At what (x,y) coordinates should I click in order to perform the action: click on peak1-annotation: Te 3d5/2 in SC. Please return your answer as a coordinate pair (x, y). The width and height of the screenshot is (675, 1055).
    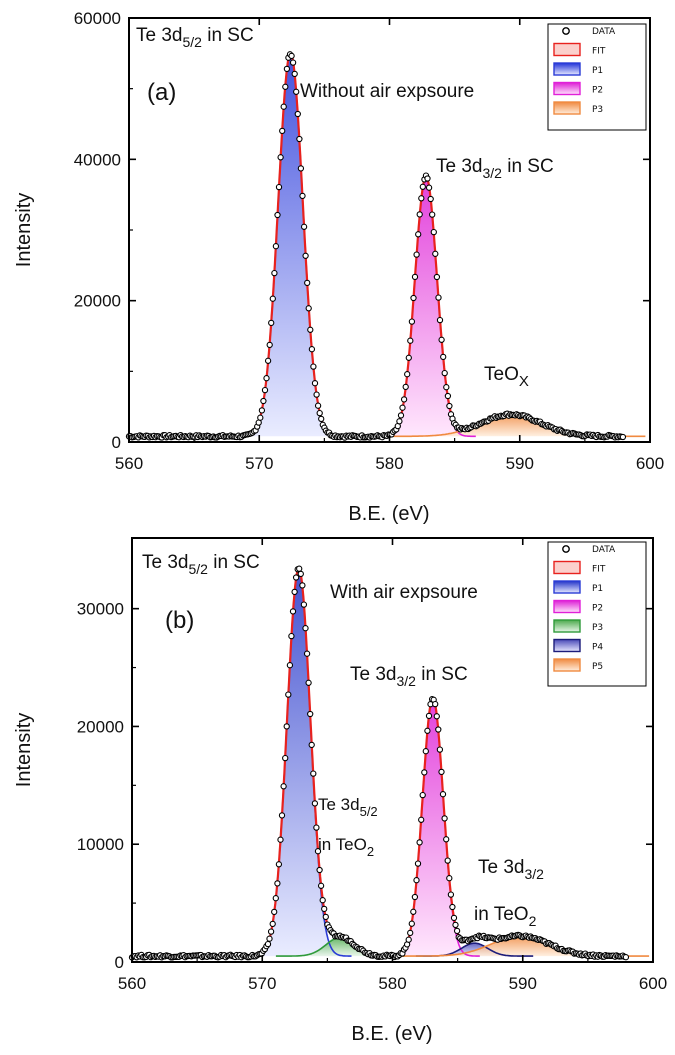
    Looking at the image, I should click on (195, 37).